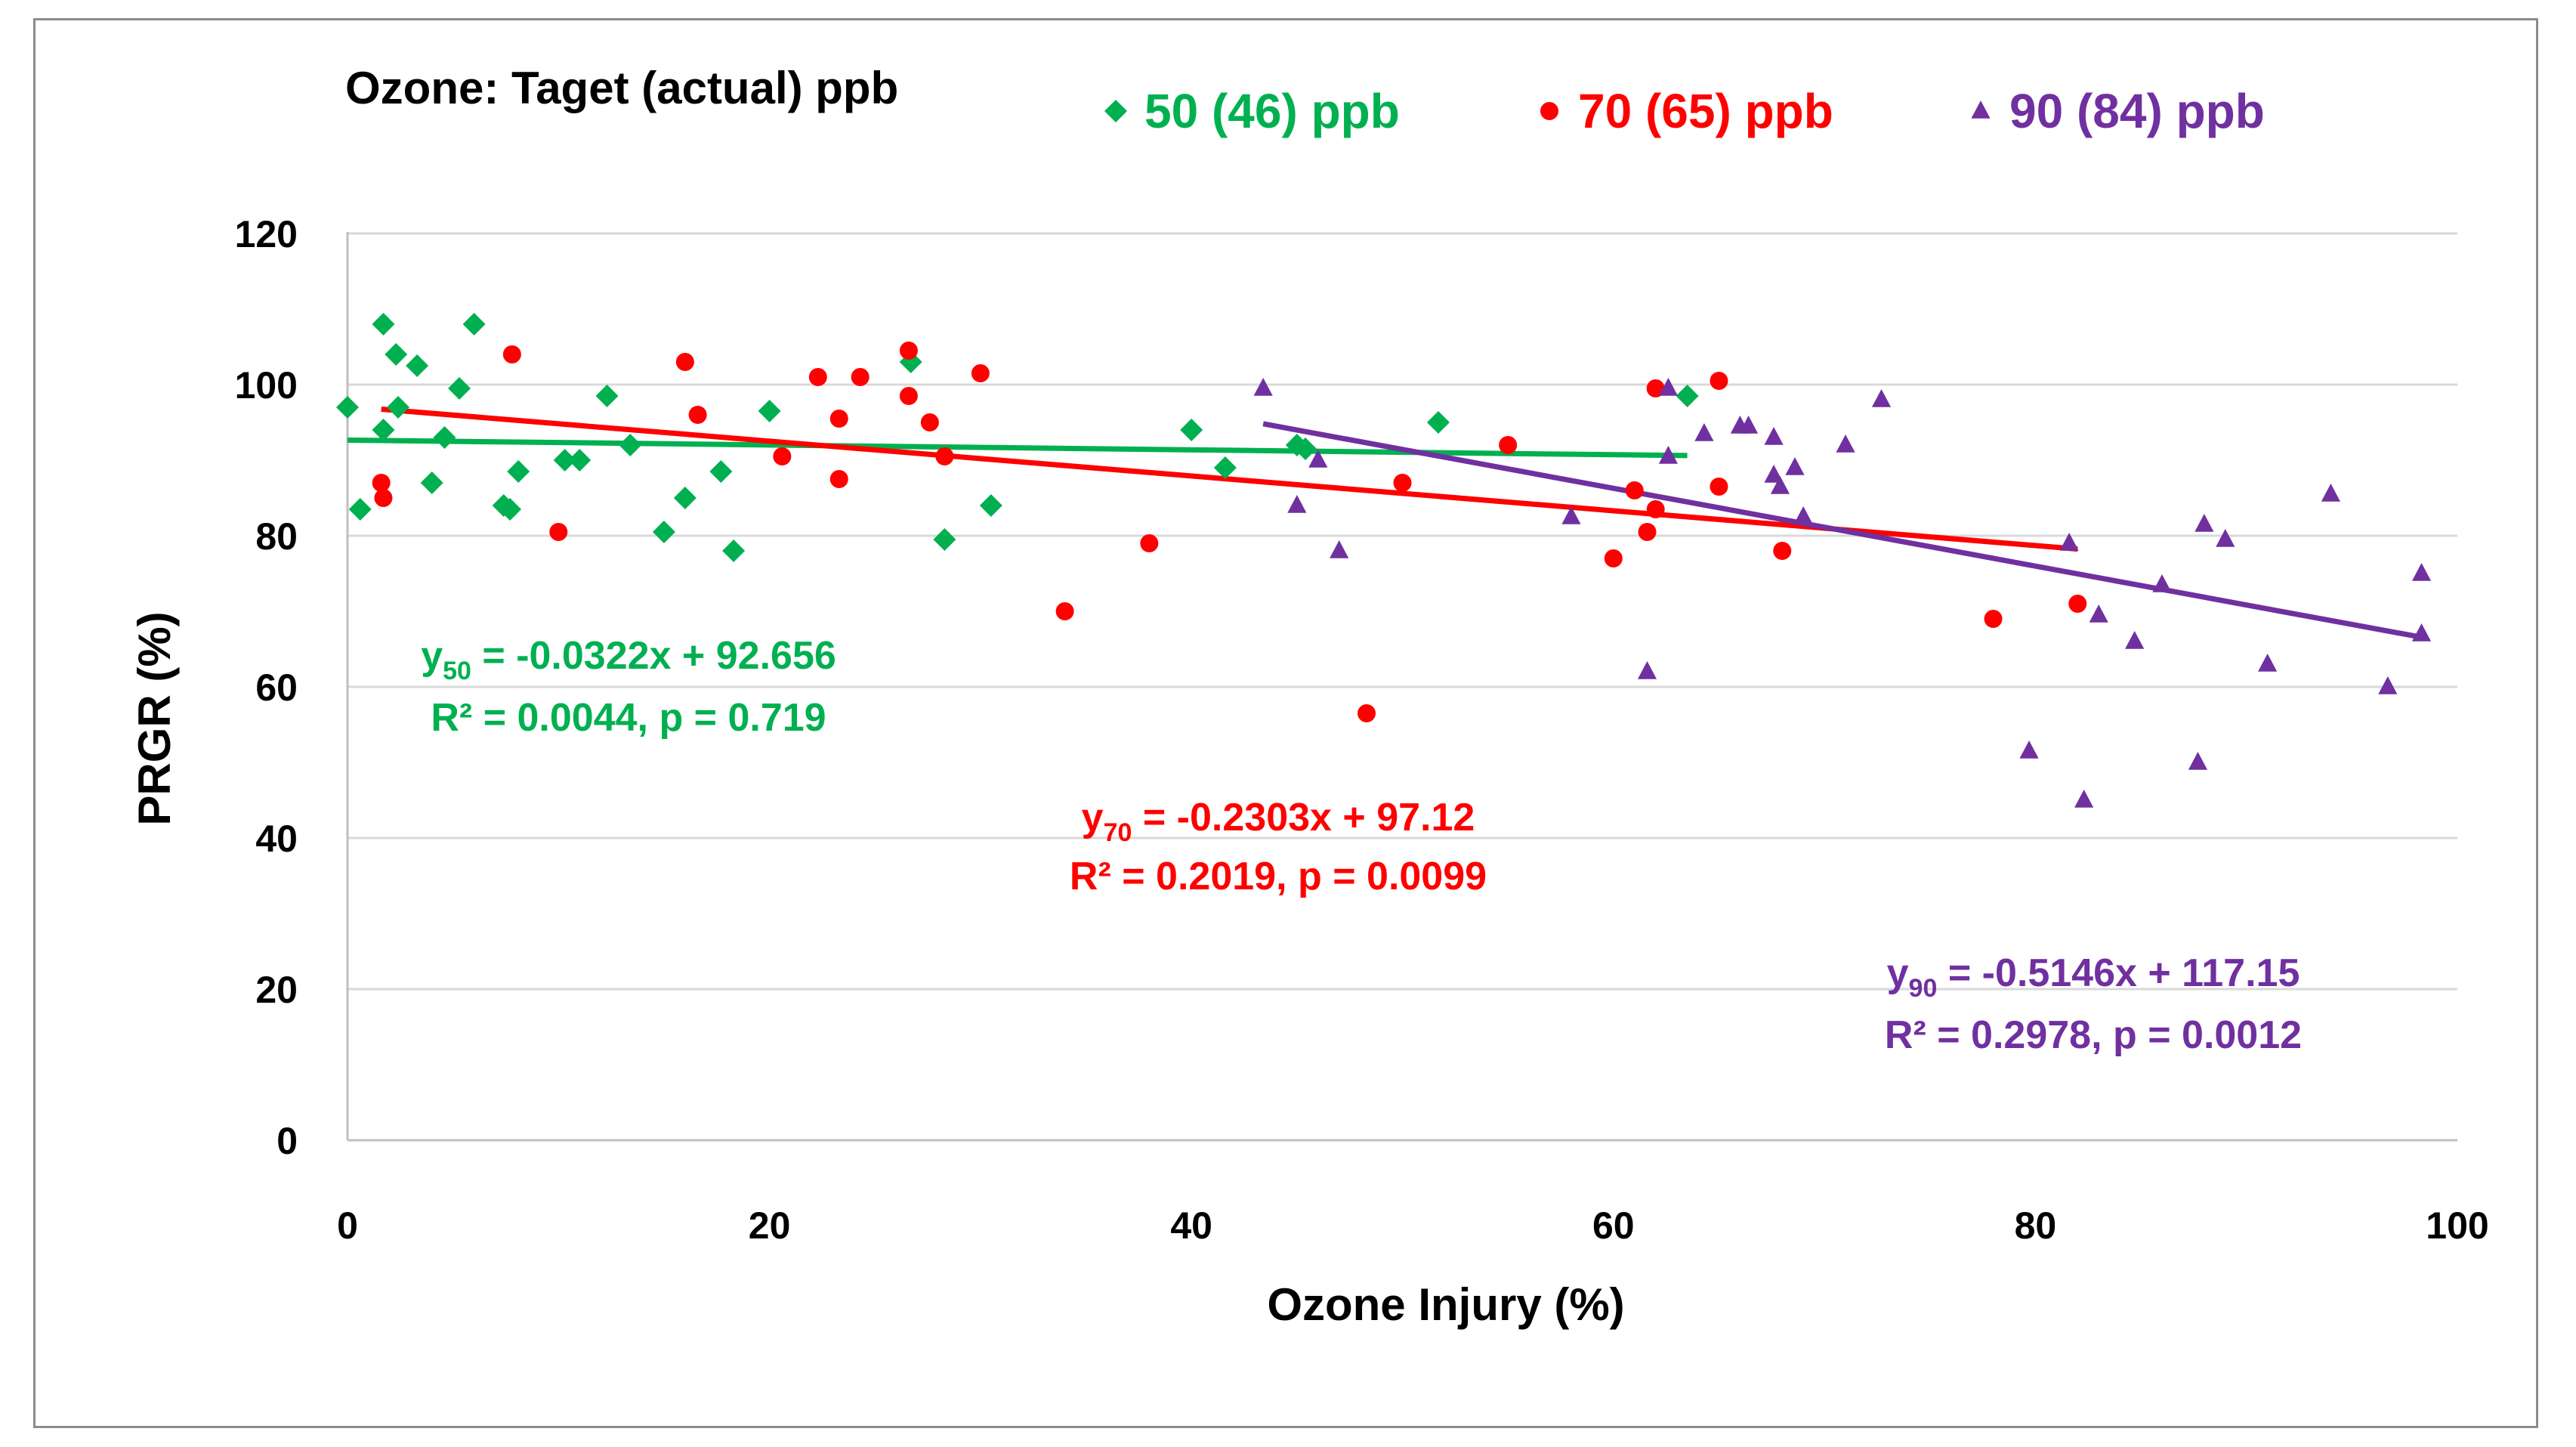 The height and width of the screenshot is (1447, 2576). Describe the element at coordinates (2137, 111) in the screenshot. I see `legend-label: 90 (84) ppb` at that location.